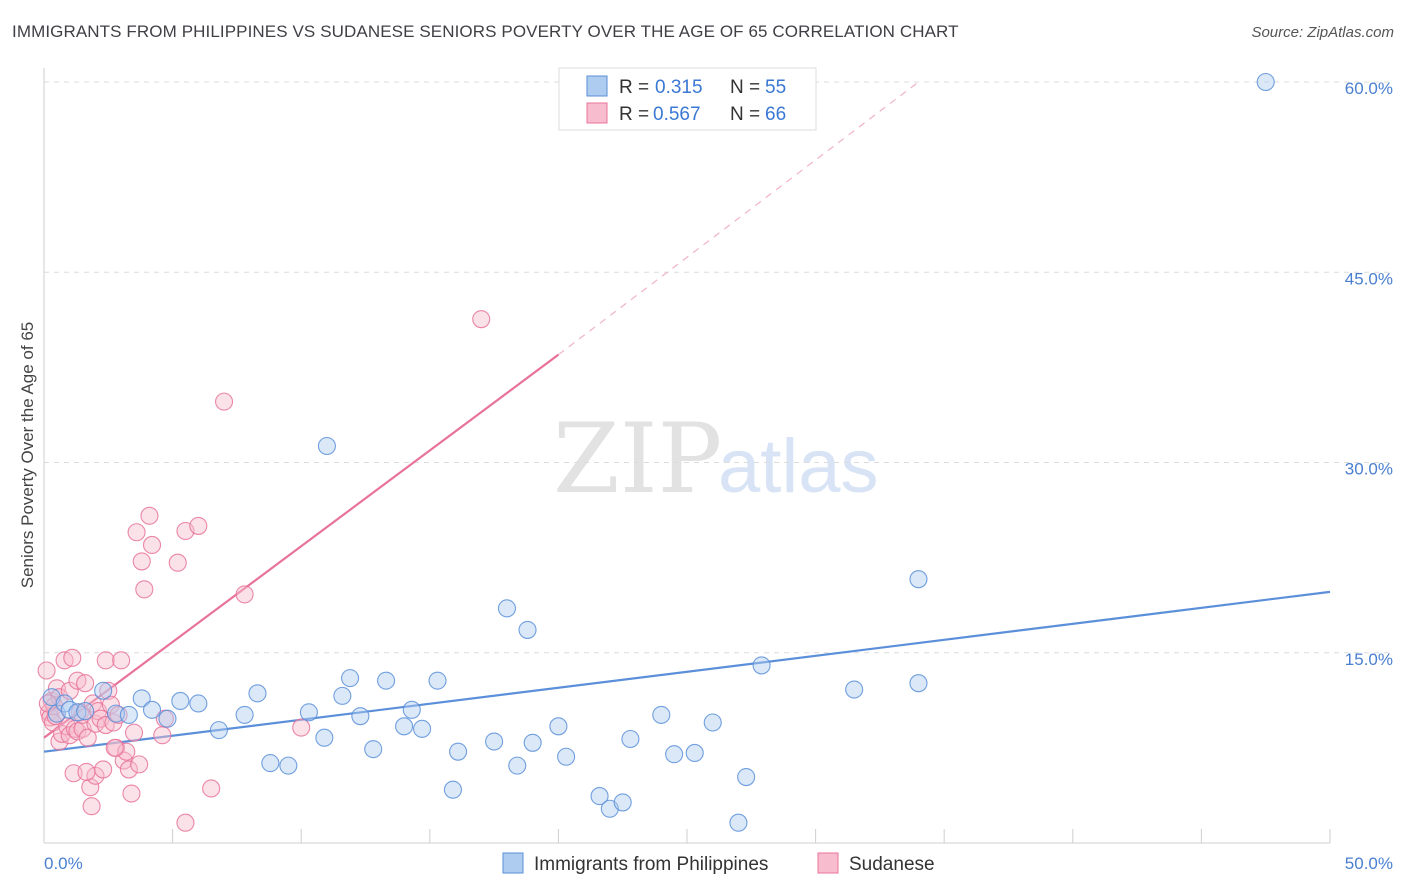 This screenshot has height=892, width=1406. I want to click on watermark-zip: ZIP, so click(637, 459).